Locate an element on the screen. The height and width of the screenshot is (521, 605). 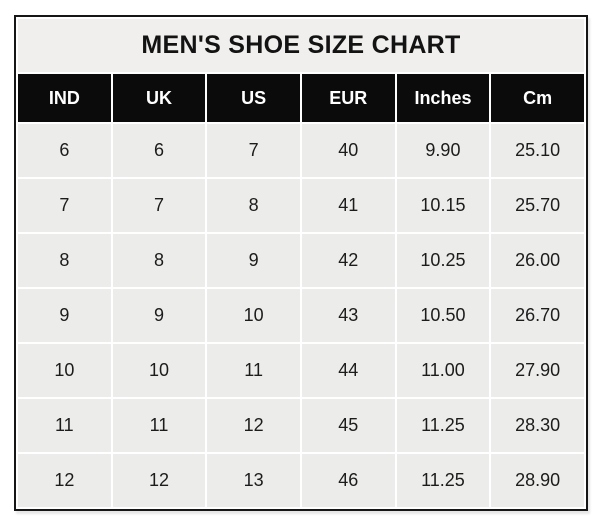
cell-ind: 12 is located at coordinates (64, 480).